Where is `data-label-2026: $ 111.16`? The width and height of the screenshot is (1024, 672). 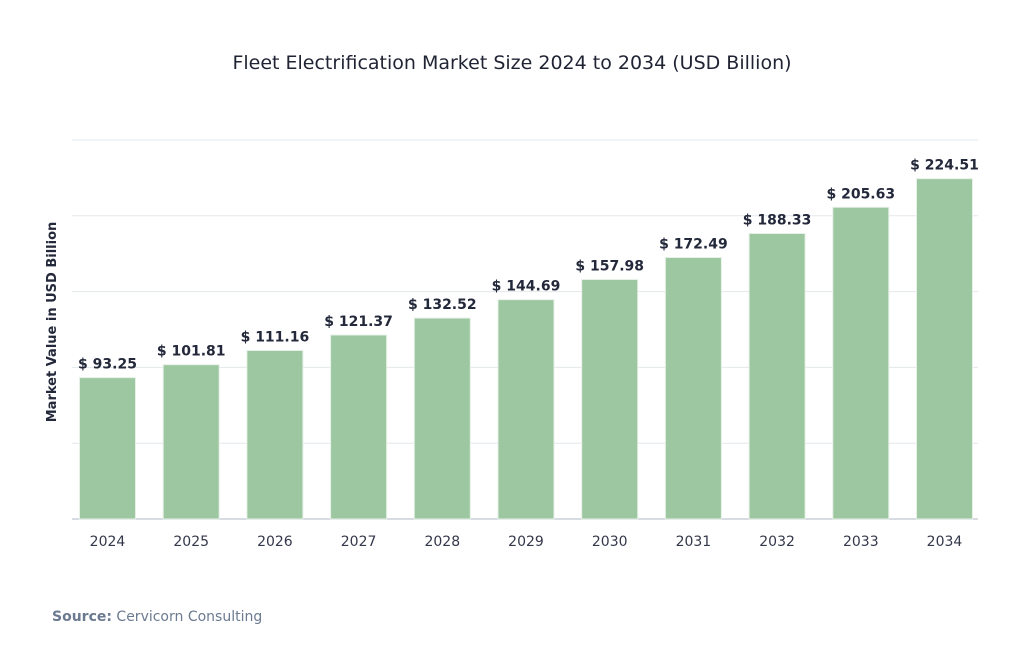 data-label-2026: $ 111.16 is located at coordinates (275, 337).